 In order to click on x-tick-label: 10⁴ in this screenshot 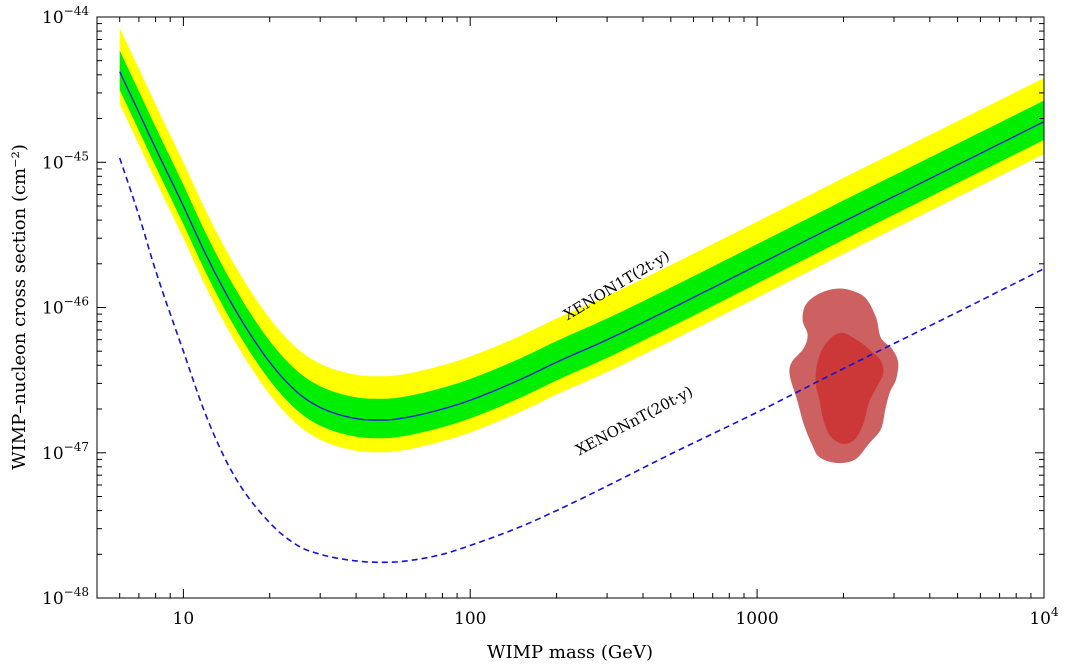, I will do `click(1044, 617)`.